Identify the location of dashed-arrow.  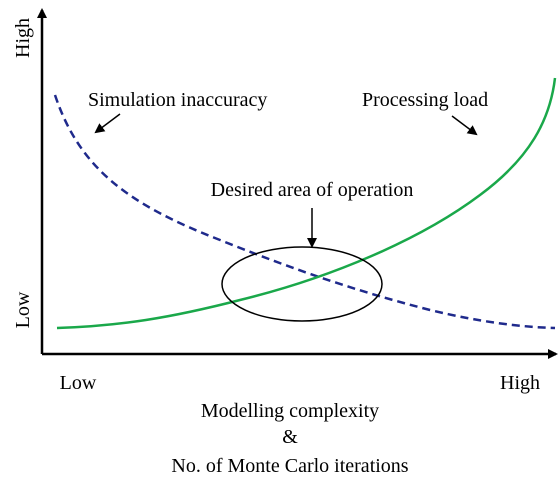
(107, 123).